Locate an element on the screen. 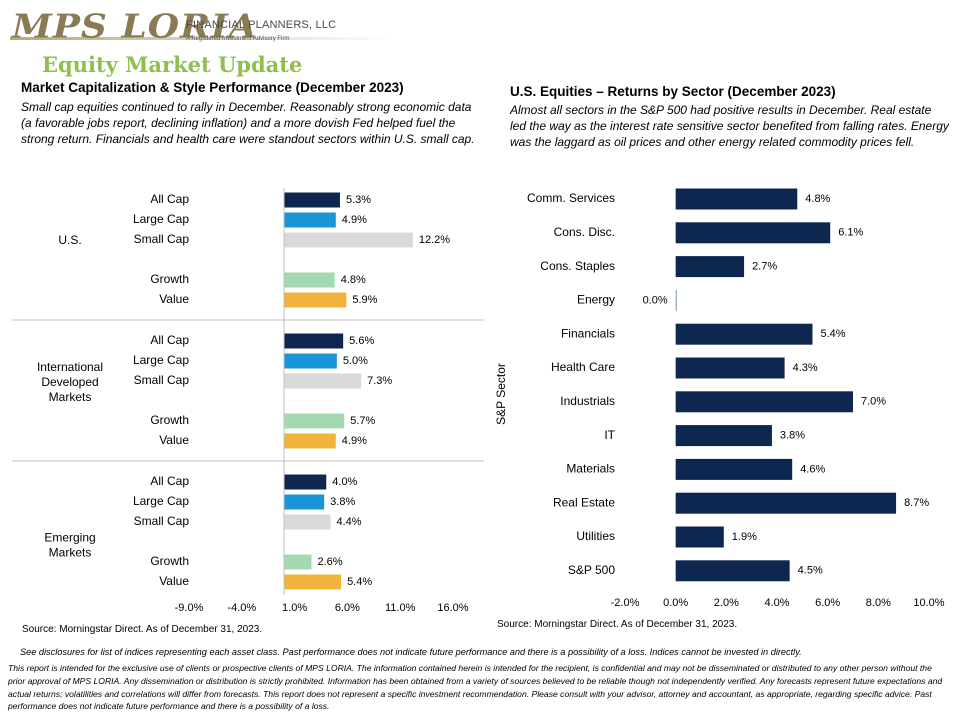 The image size is (960, 720). group-u-s--large-cap-bar is located at coordinates (310, 220).